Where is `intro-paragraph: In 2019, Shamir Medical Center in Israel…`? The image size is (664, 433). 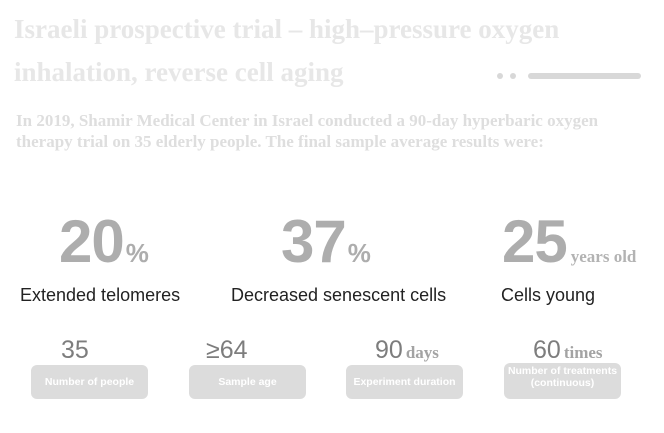 intro-paragraph: In 2019, Shamir Medical Center in Israel… is located at coordinates (307, 131).